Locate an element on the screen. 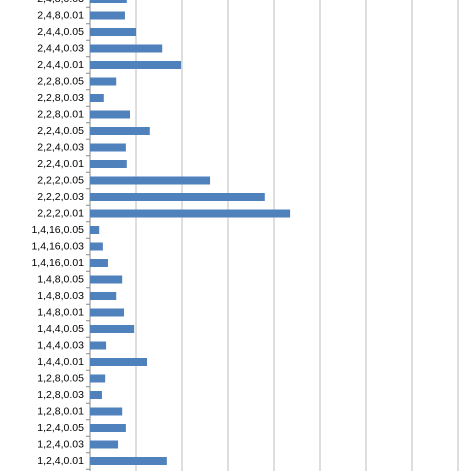 The image size is (474, 474). y-tick-label: 1,2,8,0.05 is located at coordinates (60, 378).